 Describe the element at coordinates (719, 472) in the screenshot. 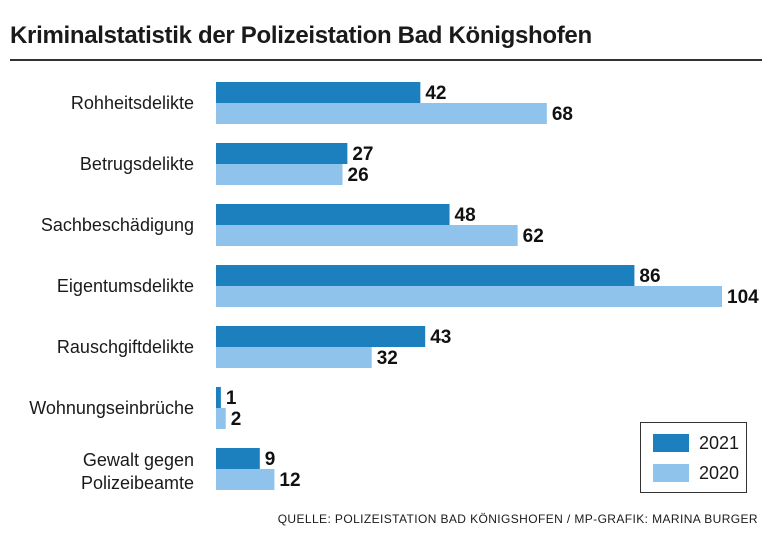

I see `legend-label-2020: 2020` at that location.